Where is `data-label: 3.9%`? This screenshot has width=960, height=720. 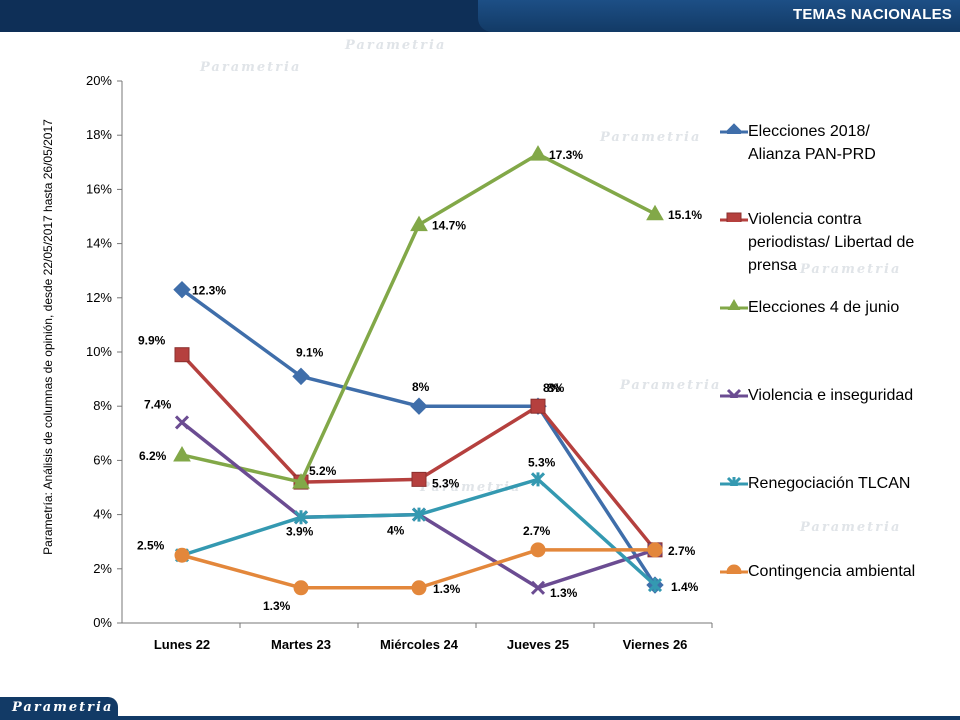 data-label: 3.9% is located at coordinates (300, 531).